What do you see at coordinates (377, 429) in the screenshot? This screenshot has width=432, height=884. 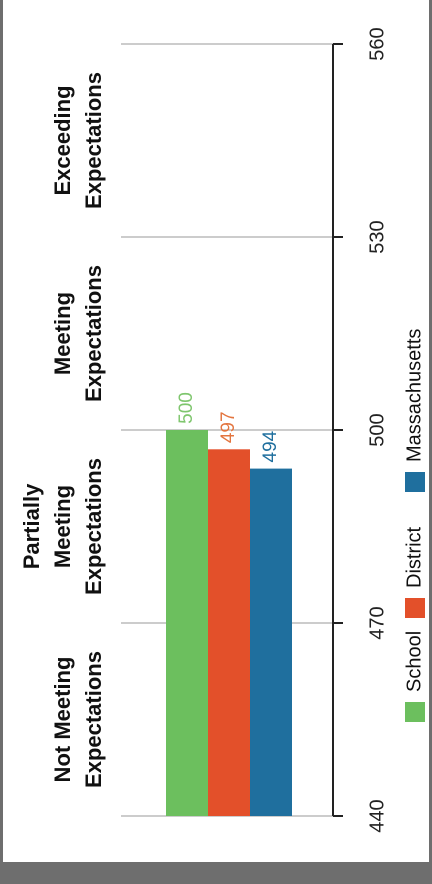 I see `tick-label-2: 500` at bounding box center [377, 429].